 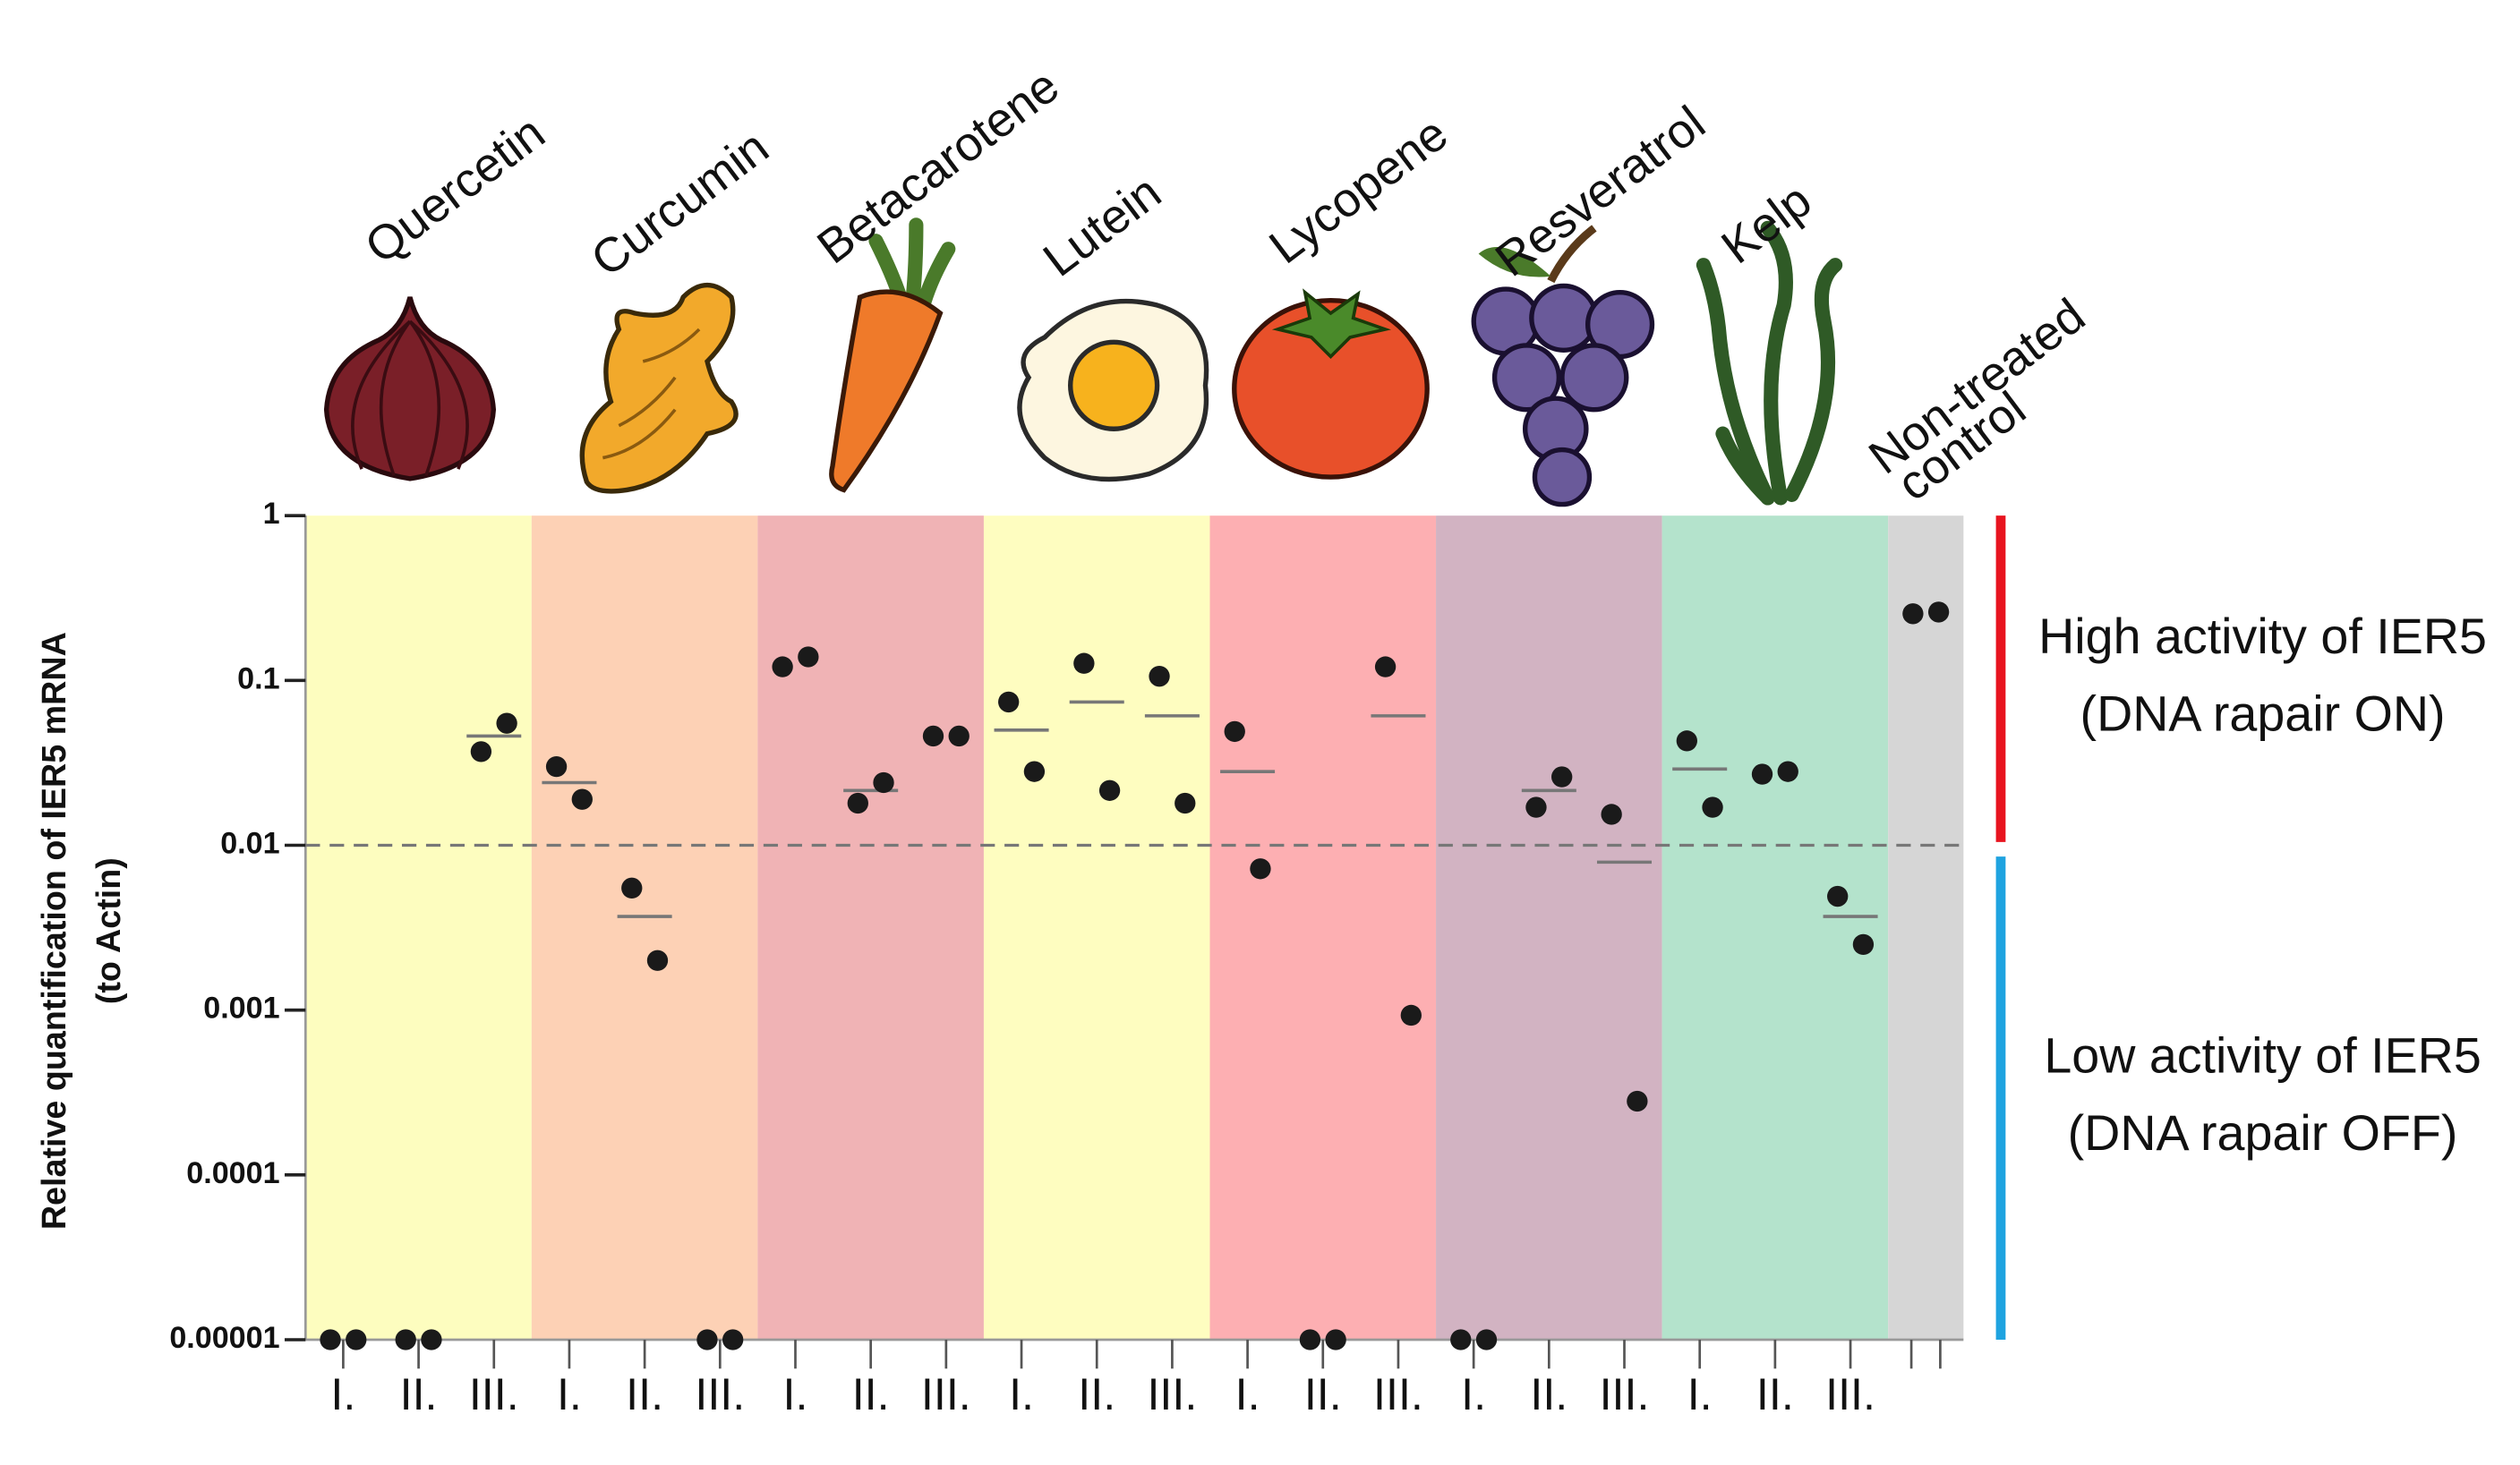 What do you see at coordinates (1766, 225) in the screenshot?
I see `group-label: Kelp` at bounding box center [1766, 225].